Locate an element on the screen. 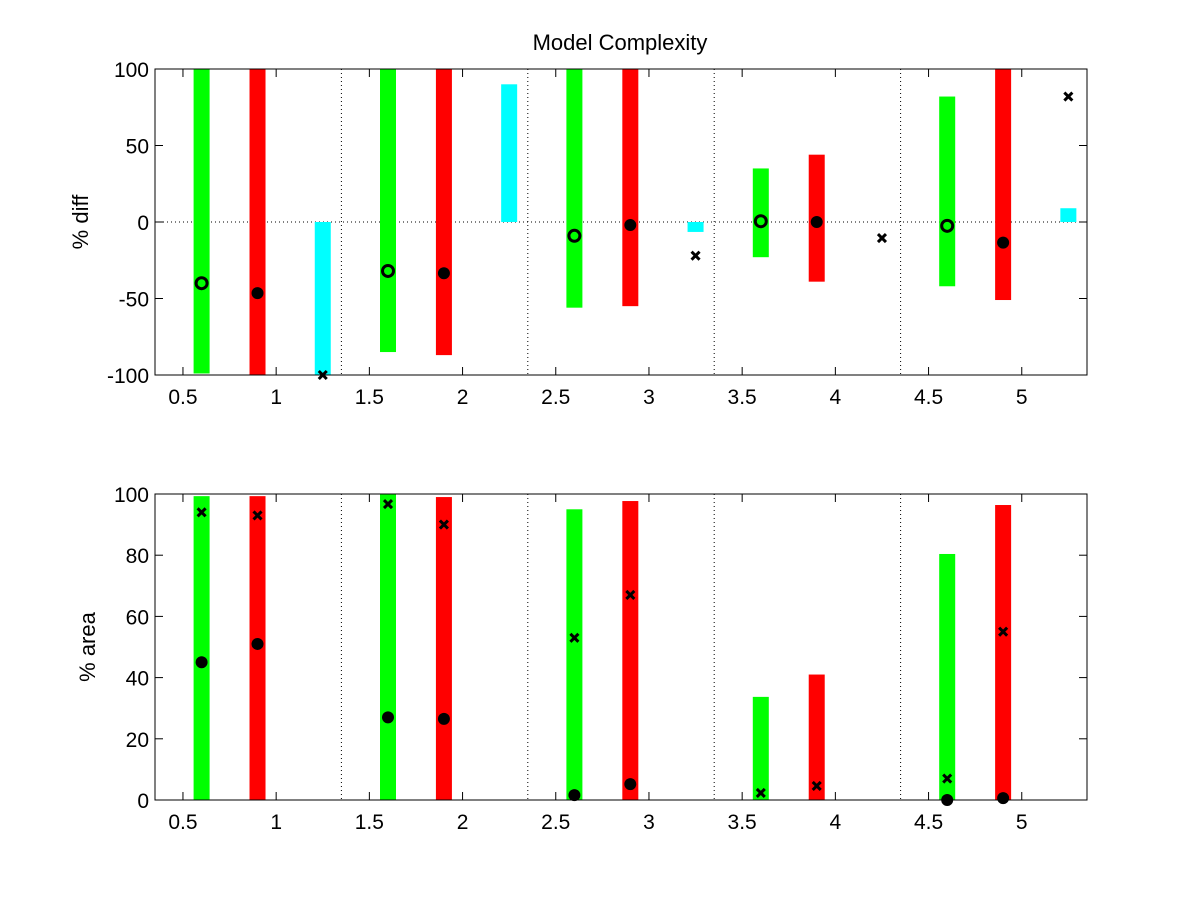  y-tick-label: 20 is located at coordinates (137, 740).